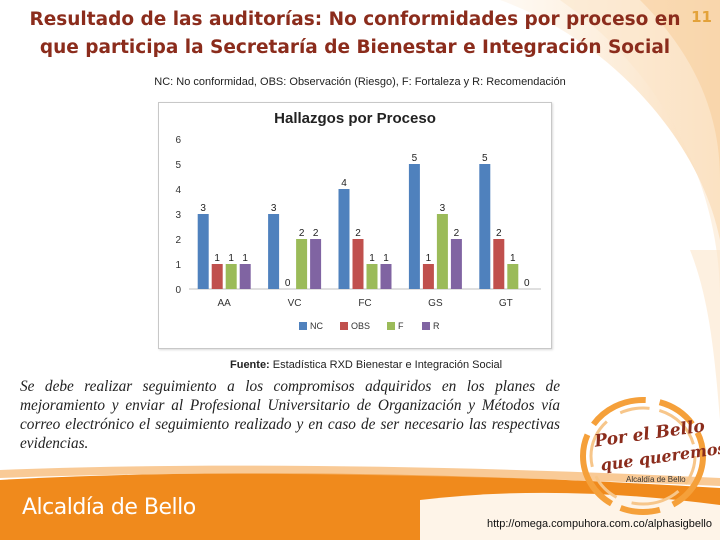  What do you see at coordinates (109, 507) in the screenshot?
I see `footer-brand: Alcaldía de Bello` at bounding box center [109, 507].